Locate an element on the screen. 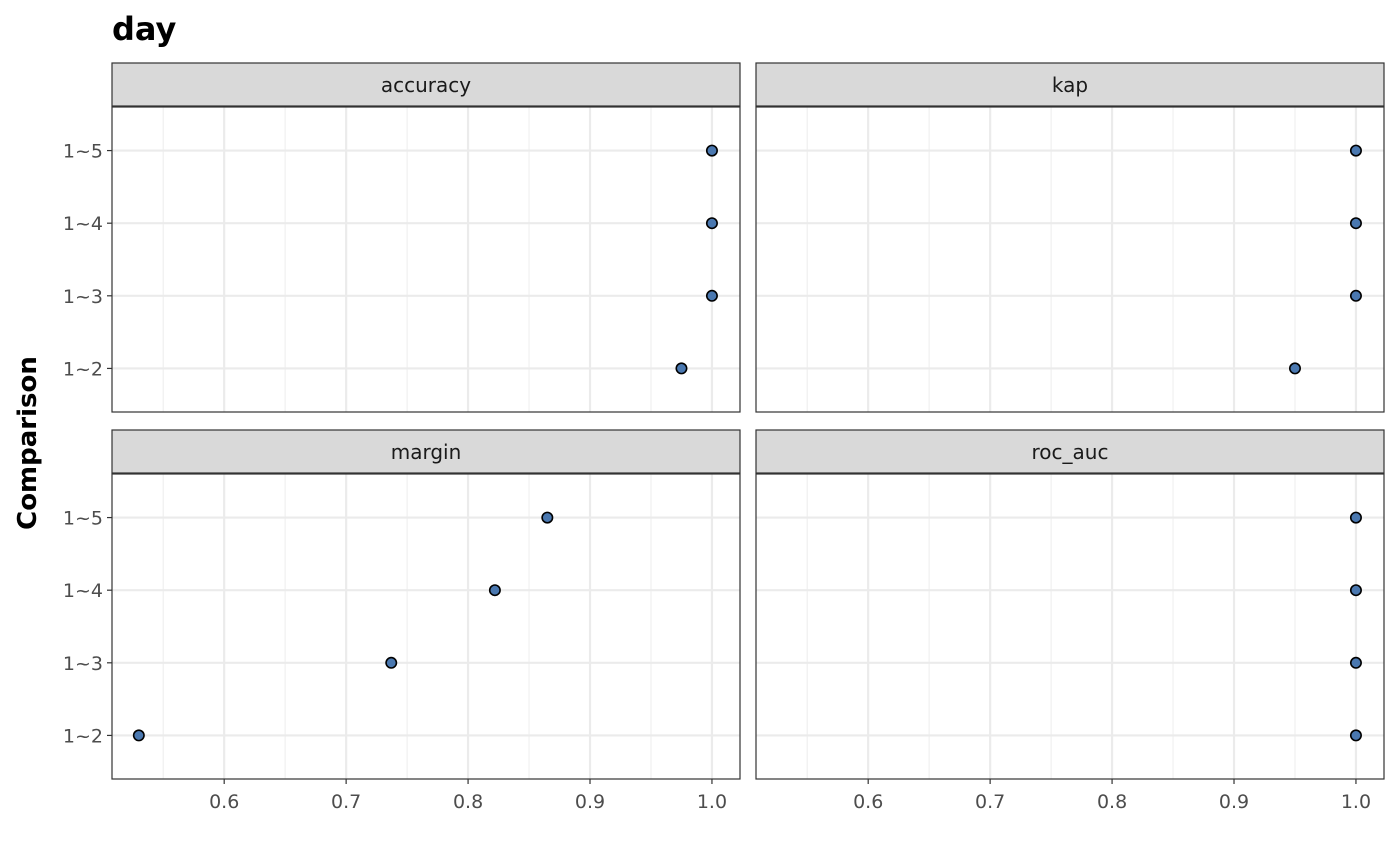 This screenshot has width=1400, height=865. strip-label: margin is located at coordinates (426, 452).